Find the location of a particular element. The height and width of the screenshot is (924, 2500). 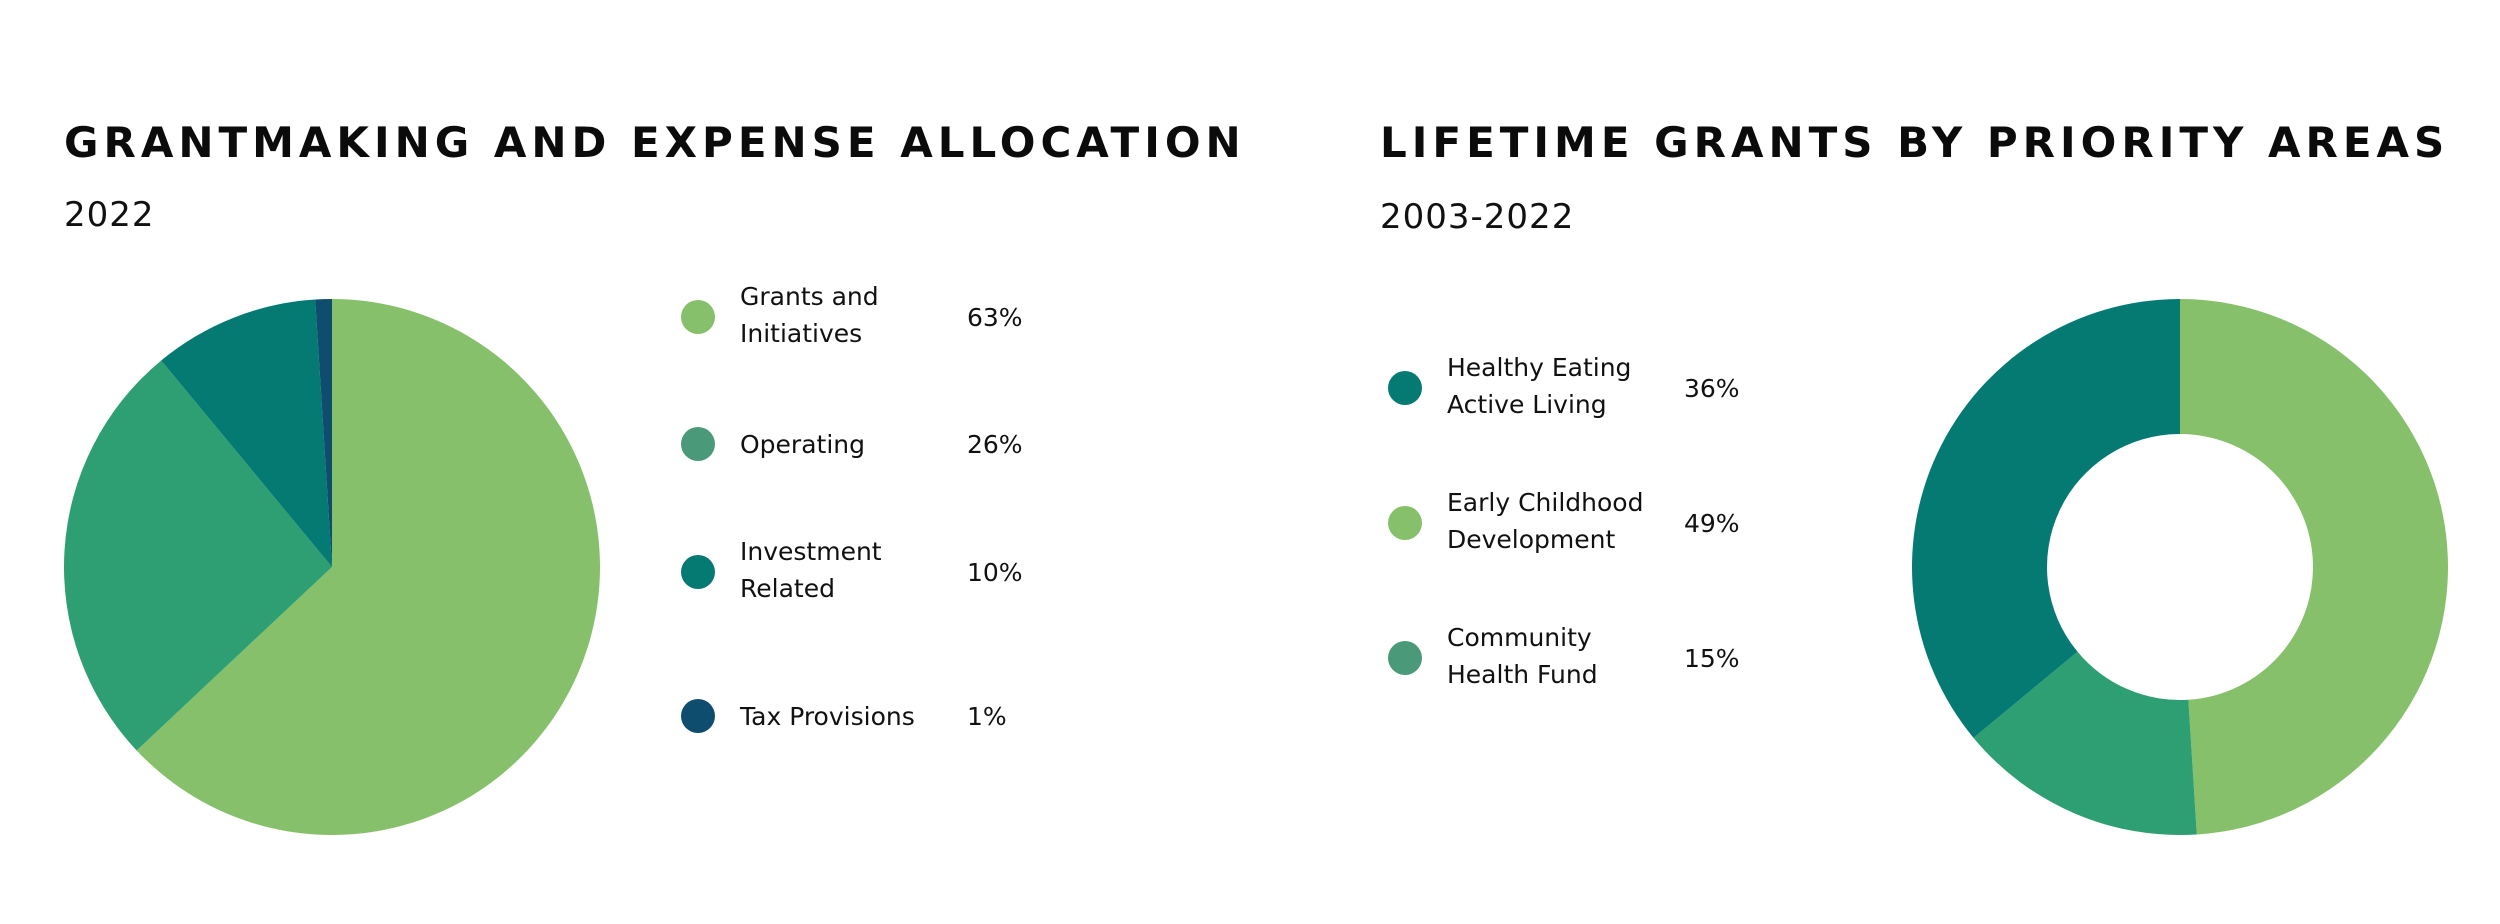

chart1-legend-label-line: Operating is located at coordinates (802, 444).